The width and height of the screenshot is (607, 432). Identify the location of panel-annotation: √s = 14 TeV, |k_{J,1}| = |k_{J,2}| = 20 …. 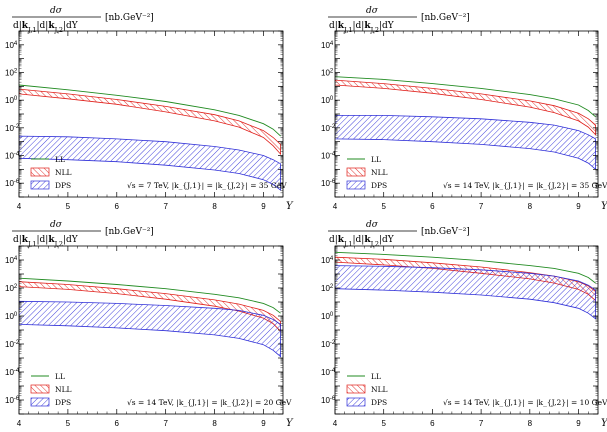
(209, 402).